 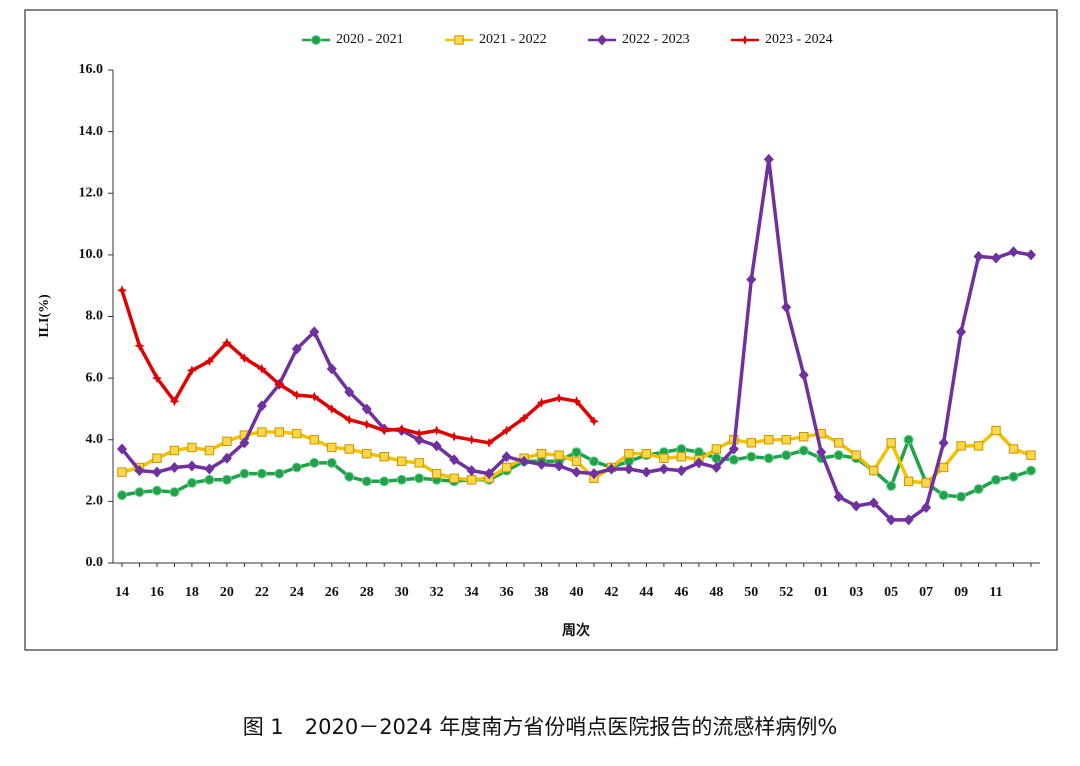 I want to click on legend-label: 2022 - 2023, so click(x=656, y=39).